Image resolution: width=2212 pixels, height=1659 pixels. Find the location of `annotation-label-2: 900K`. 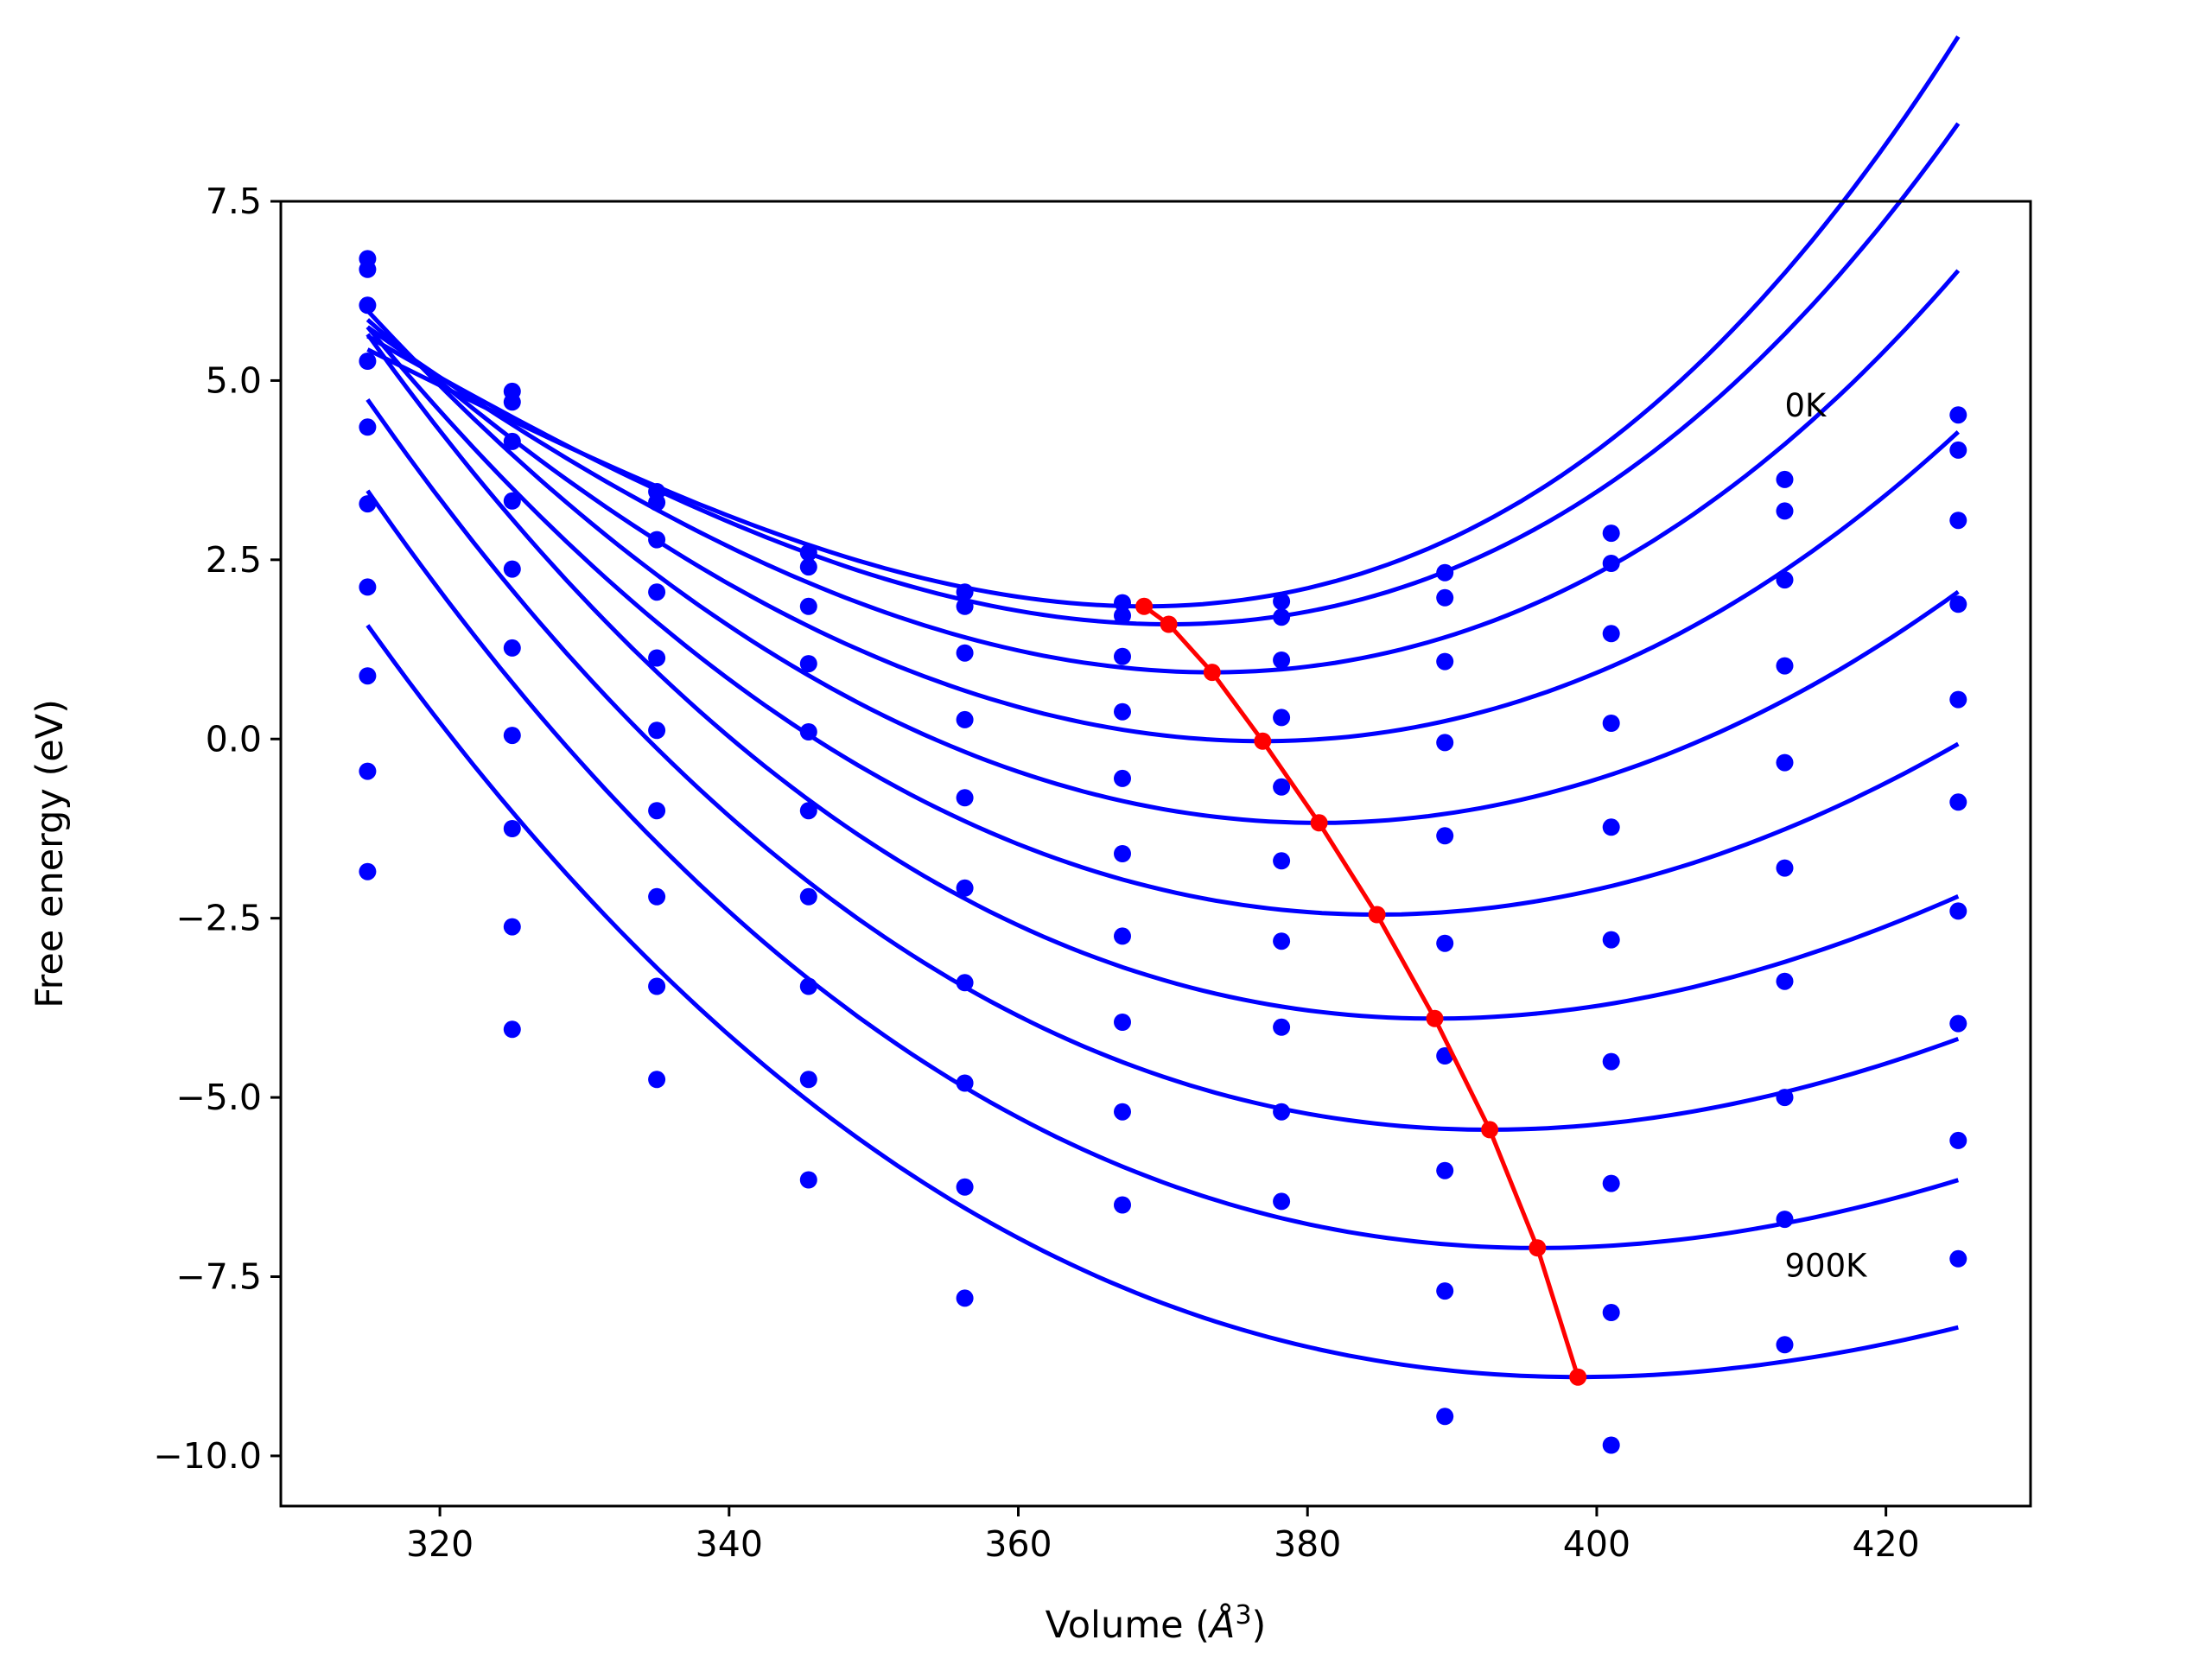

annotation-label-2: 900K is located at coordinates (1826, 1266).